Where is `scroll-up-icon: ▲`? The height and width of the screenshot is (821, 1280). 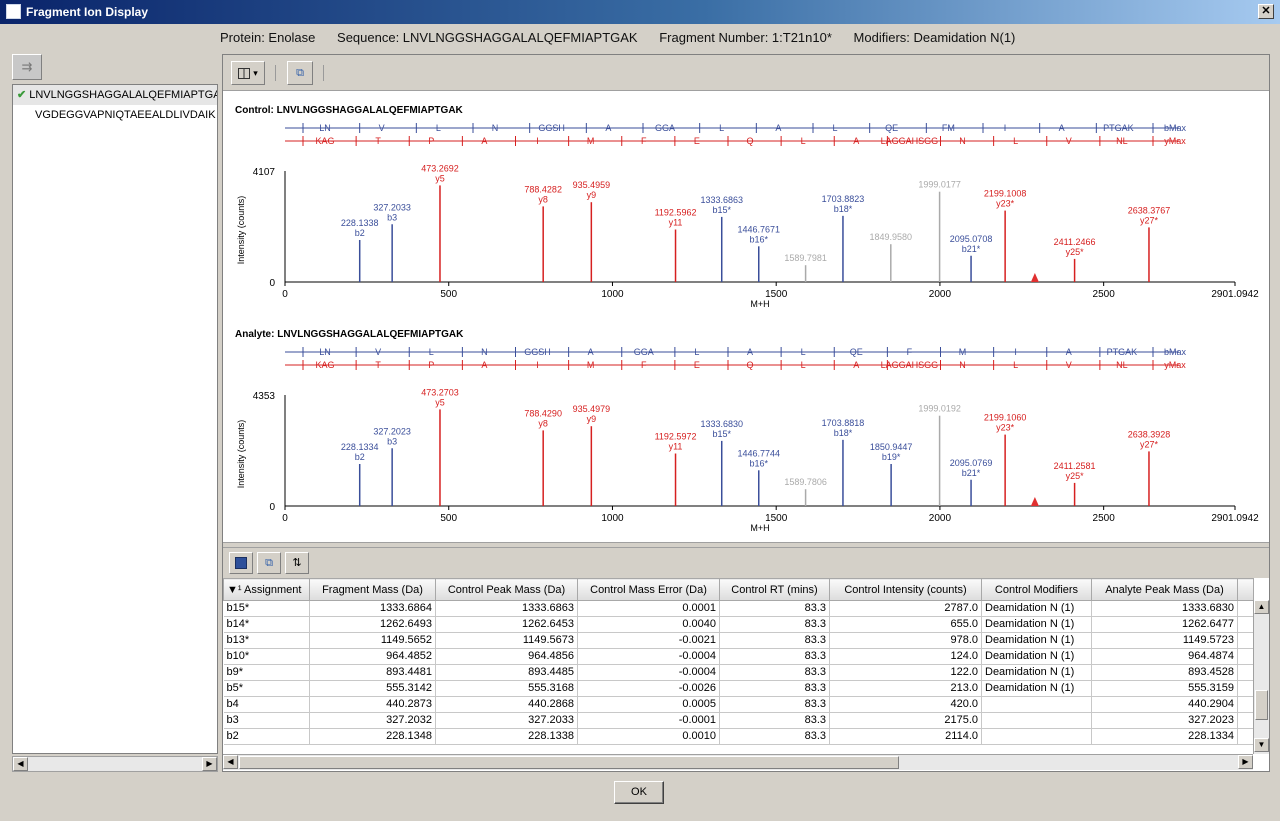
scroll-up-icon: ▲ is located at coordinates (1261, 607).